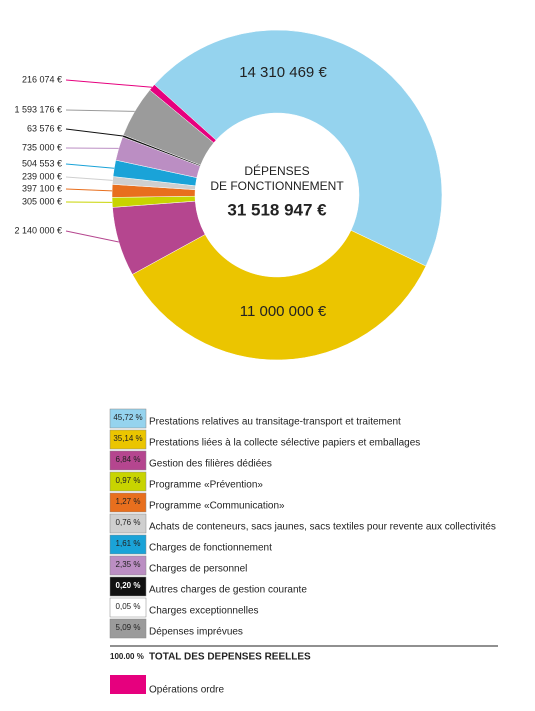 Image resolution: width=535 pixels, height=711 pixels. What do you see at coordinates (206, 485) in the screenshot?
I see `legend-label: Programme «Prévention»` at bounding box center [206, 485].